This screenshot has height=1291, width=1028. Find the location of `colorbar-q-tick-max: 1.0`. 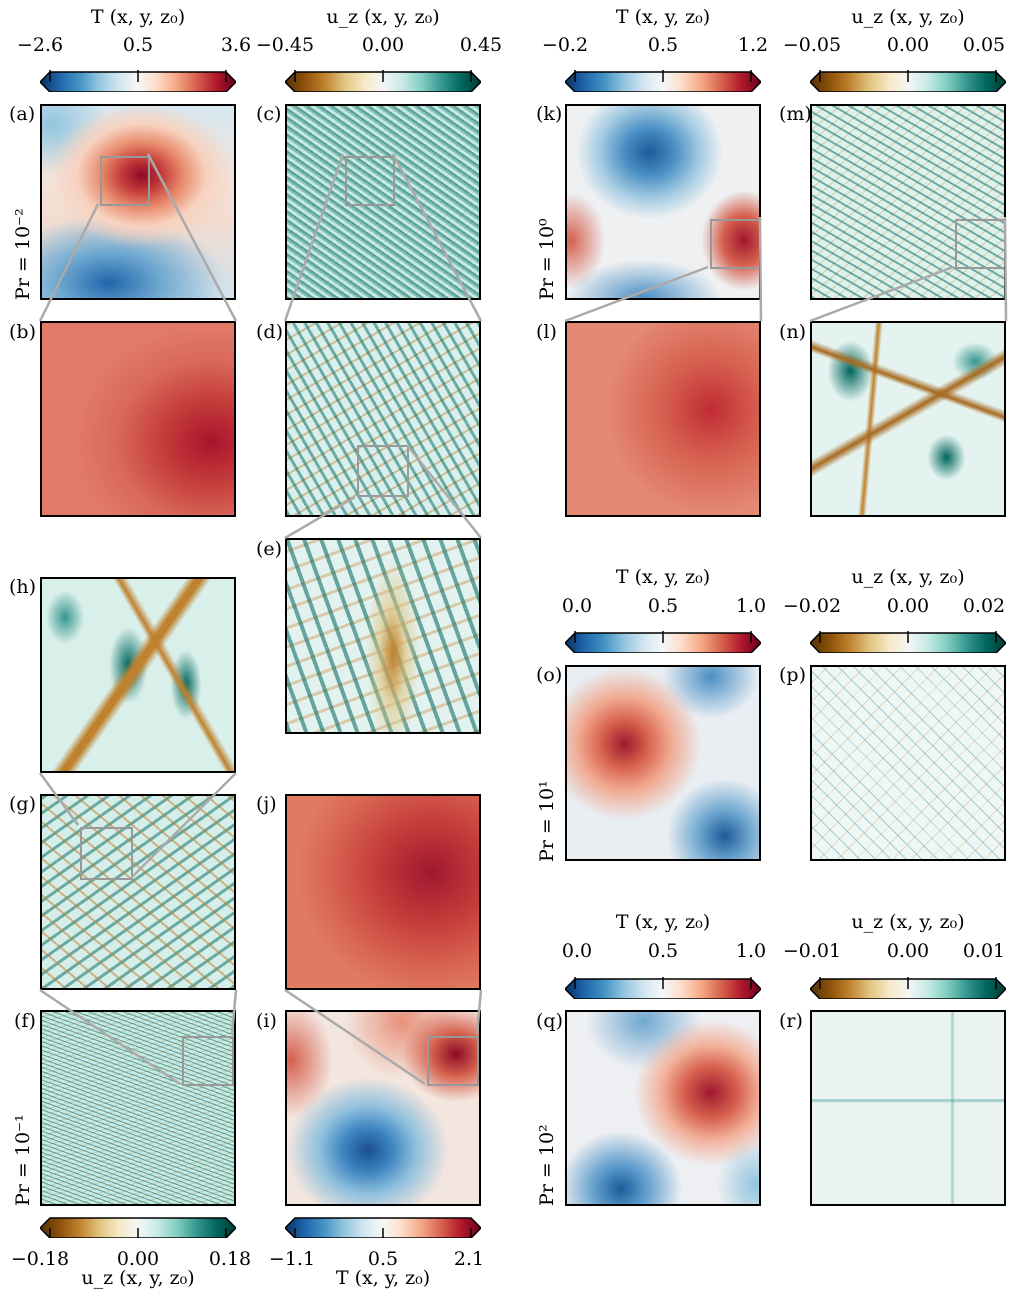

colorbar-q-tick-max: 1.0 is located at coordinates (751, 951).